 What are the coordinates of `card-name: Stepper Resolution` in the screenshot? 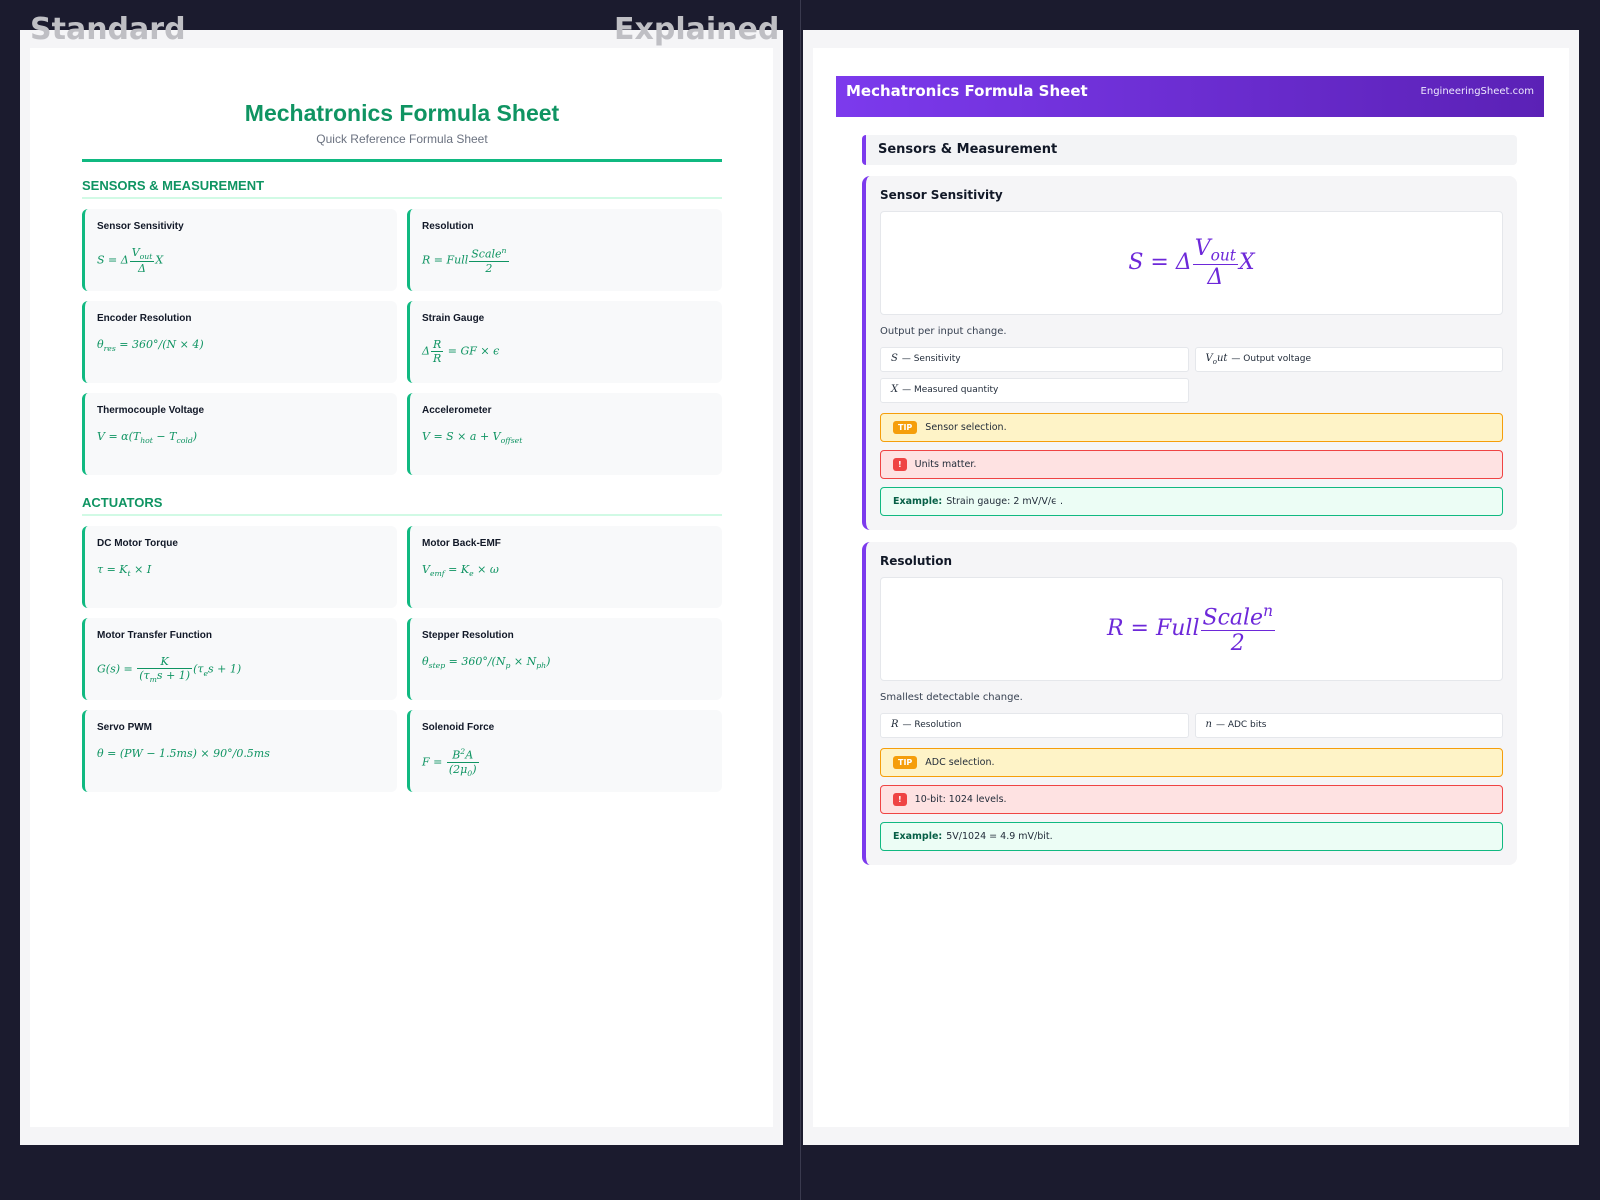 It's located at (468, 635).